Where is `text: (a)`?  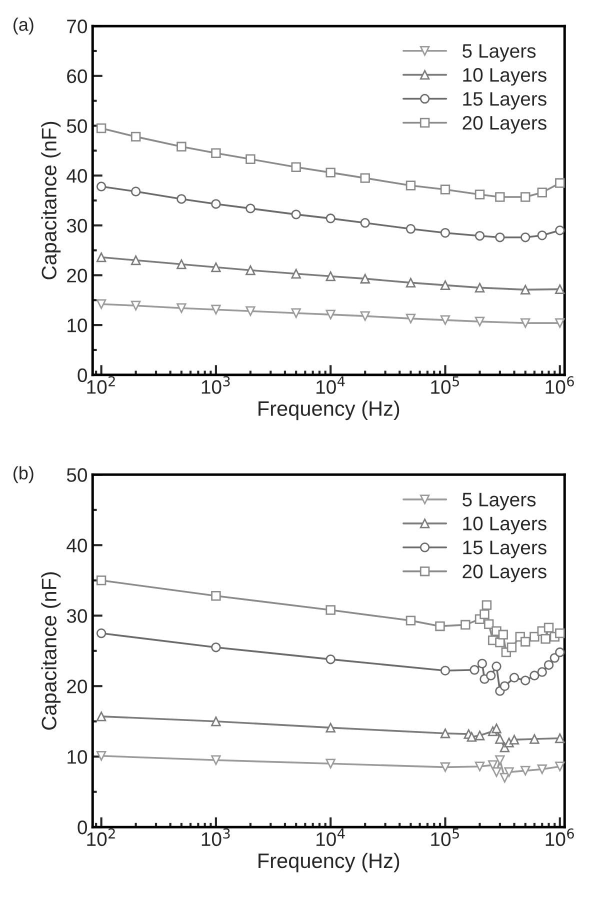 text: (a) is located at coordinates (24, 26).